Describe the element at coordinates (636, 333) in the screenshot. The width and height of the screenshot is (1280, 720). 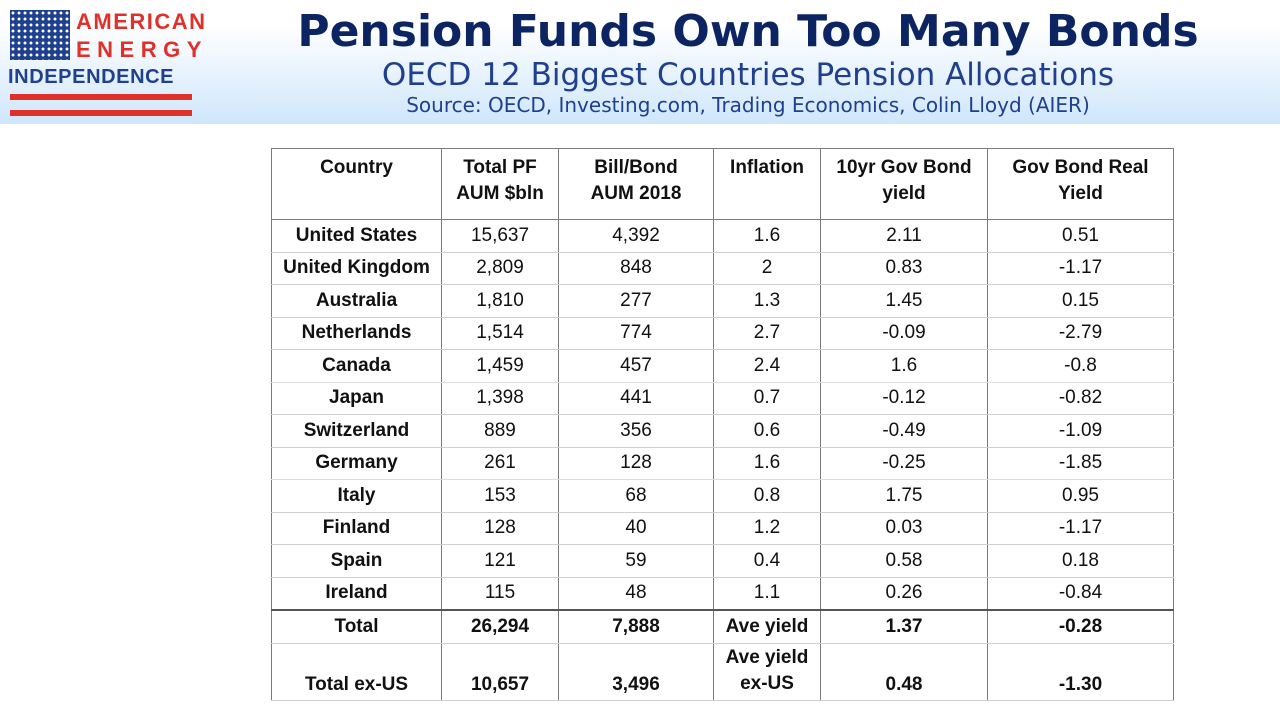
I see `table-cell: 774` at that location.